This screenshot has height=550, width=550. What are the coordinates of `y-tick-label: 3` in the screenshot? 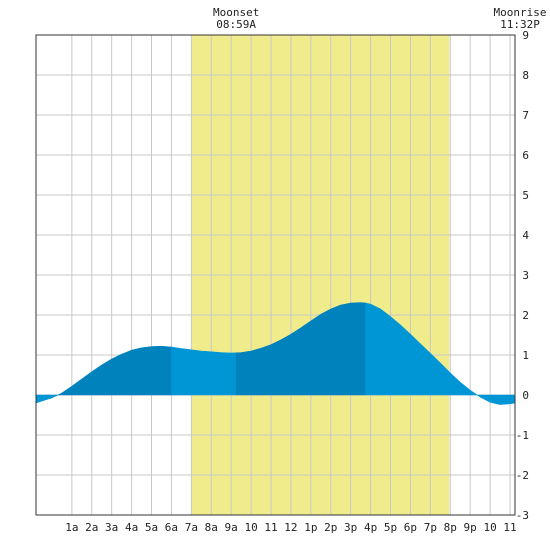 It's located at (525, 275).